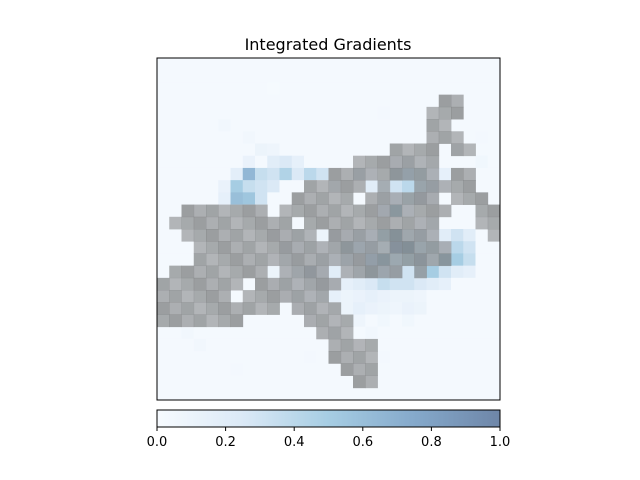  Describe the element at coordinates (328, 429) in the screenshot. I see `colorbar: 0.0 0.2 0.4 0.6 0.8 1.0` at that location.